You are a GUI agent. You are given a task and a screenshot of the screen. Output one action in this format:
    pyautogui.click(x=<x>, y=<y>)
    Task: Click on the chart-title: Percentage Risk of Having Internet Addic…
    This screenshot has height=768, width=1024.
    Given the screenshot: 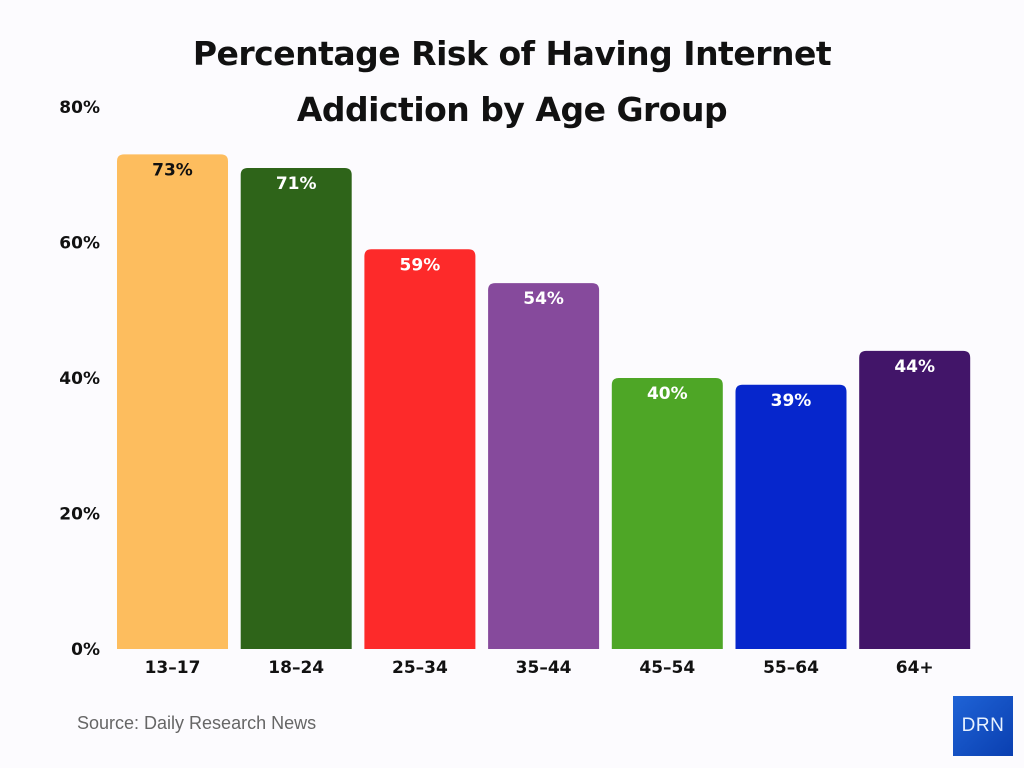 What is the action you would take?
    pyautogui.click(x=512, y=81)
    